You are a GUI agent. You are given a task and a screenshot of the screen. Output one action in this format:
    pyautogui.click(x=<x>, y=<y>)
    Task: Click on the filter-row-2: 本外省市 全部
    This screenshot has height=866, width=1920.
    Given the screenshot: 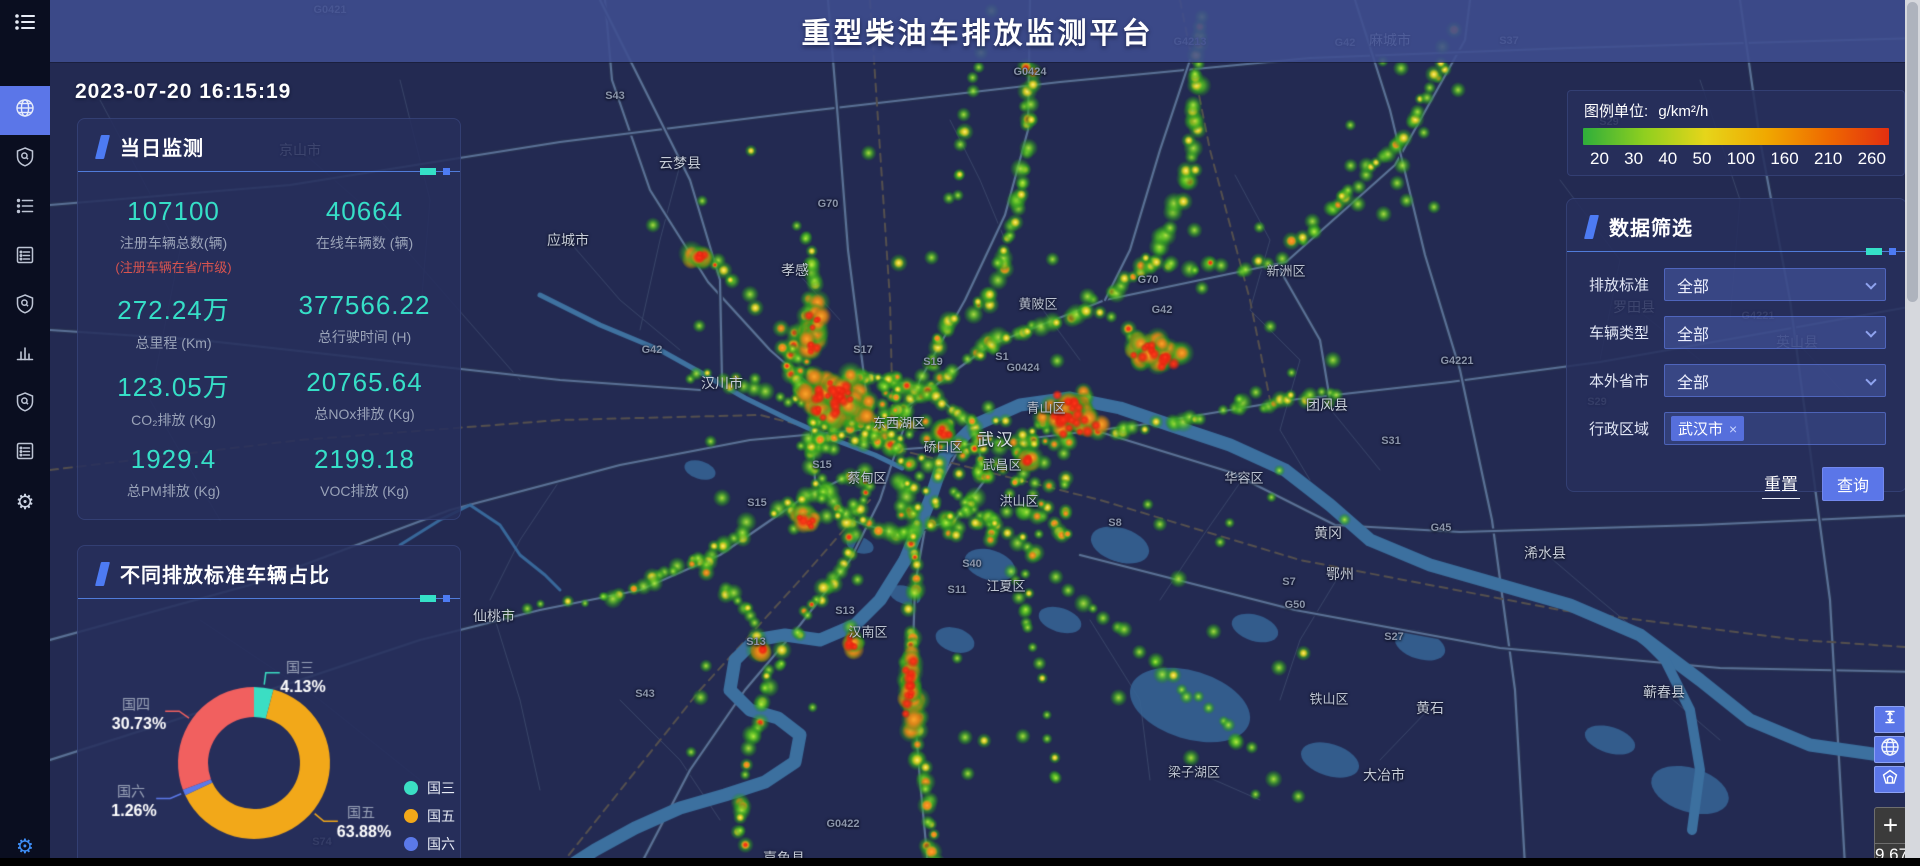 What is the action you would take?
    pyautogui.click(x=1737, y=380)
    